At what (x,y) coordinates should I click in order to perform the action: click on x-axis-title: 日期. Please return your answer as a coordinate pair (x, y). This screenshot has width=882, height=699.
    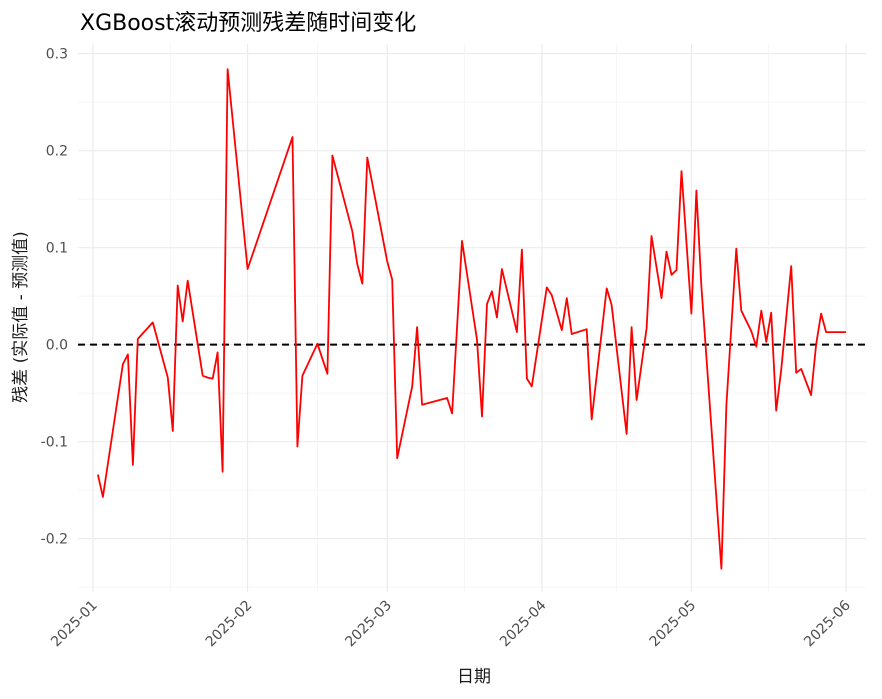
    Looking at the image, I should click on (474, 677).